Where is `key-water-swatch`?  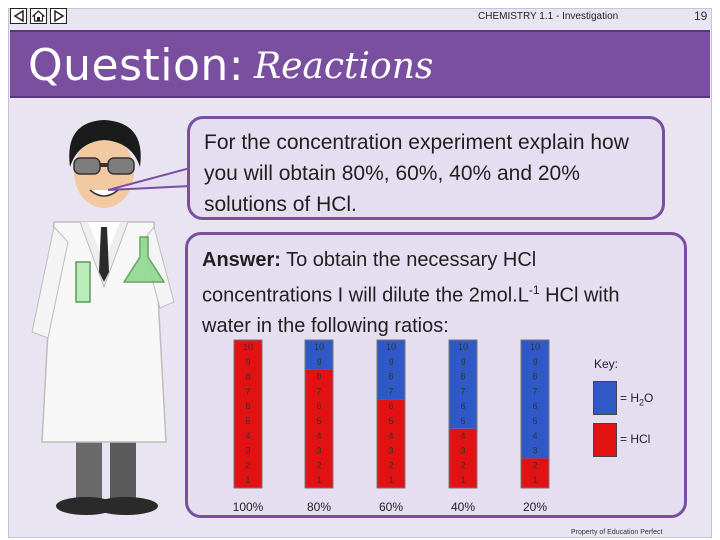 key-water-swatch is located at coordinates (605, 398).